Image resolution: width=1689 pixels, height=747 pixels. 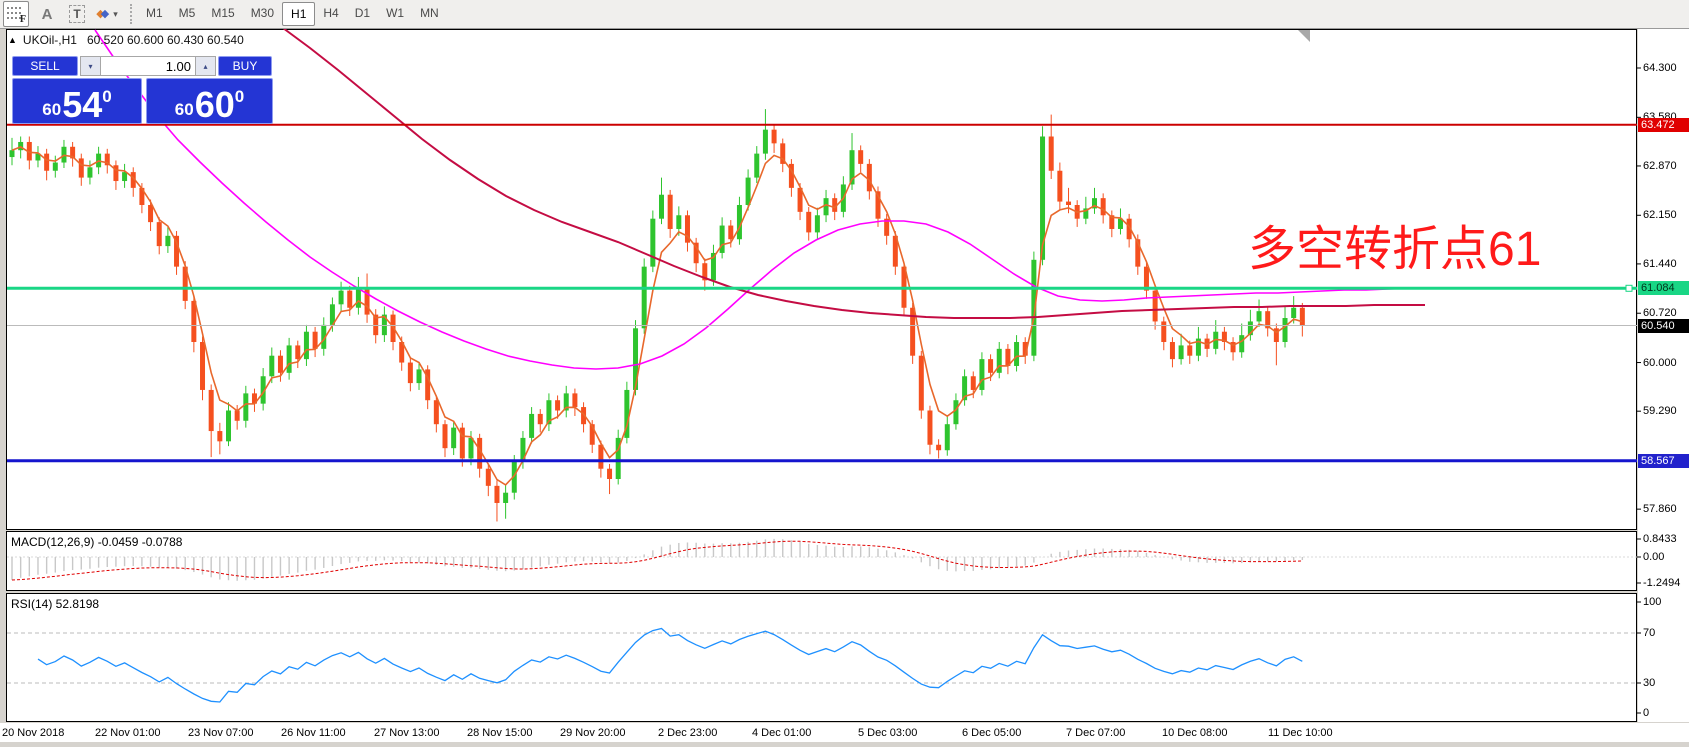 I want to click on buy-price-point: 0, so click(x=239, y=96).